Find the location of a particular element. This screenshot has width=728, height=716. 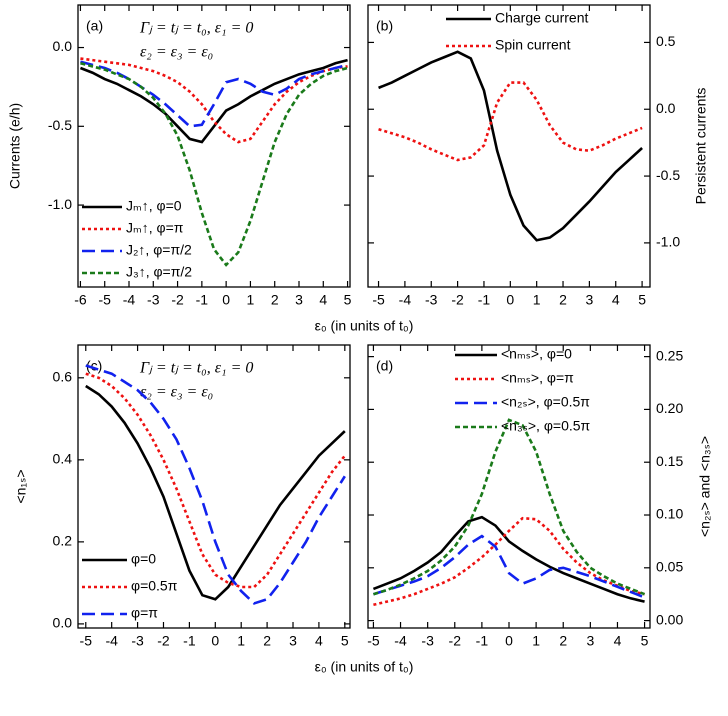

legend-label: Charge current is located at coordinates (541, 18).